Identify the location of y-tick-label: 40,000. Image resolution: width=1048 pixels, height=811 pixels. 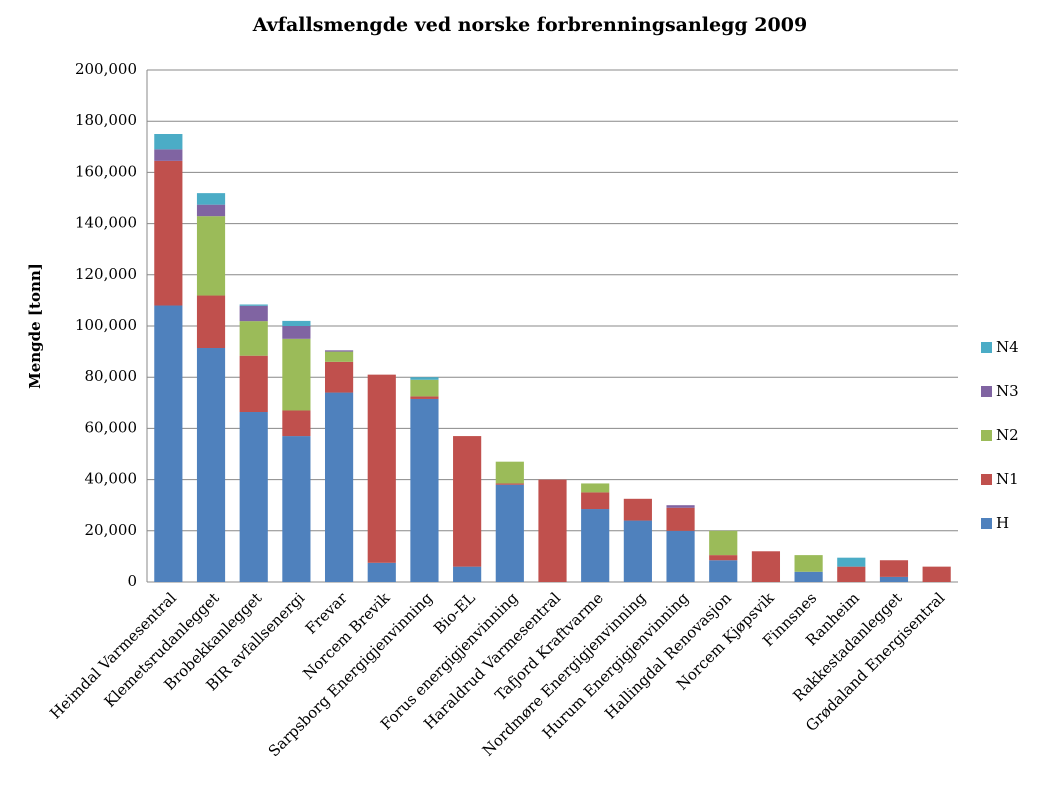
(111, 479).